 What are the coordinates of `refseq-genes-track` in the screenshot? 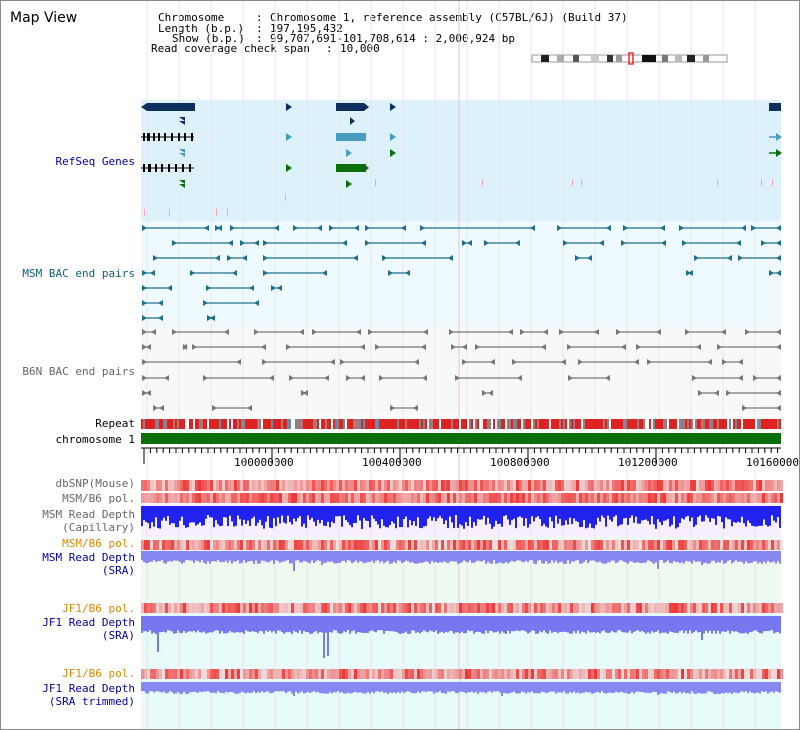 It's located at (461, 159).